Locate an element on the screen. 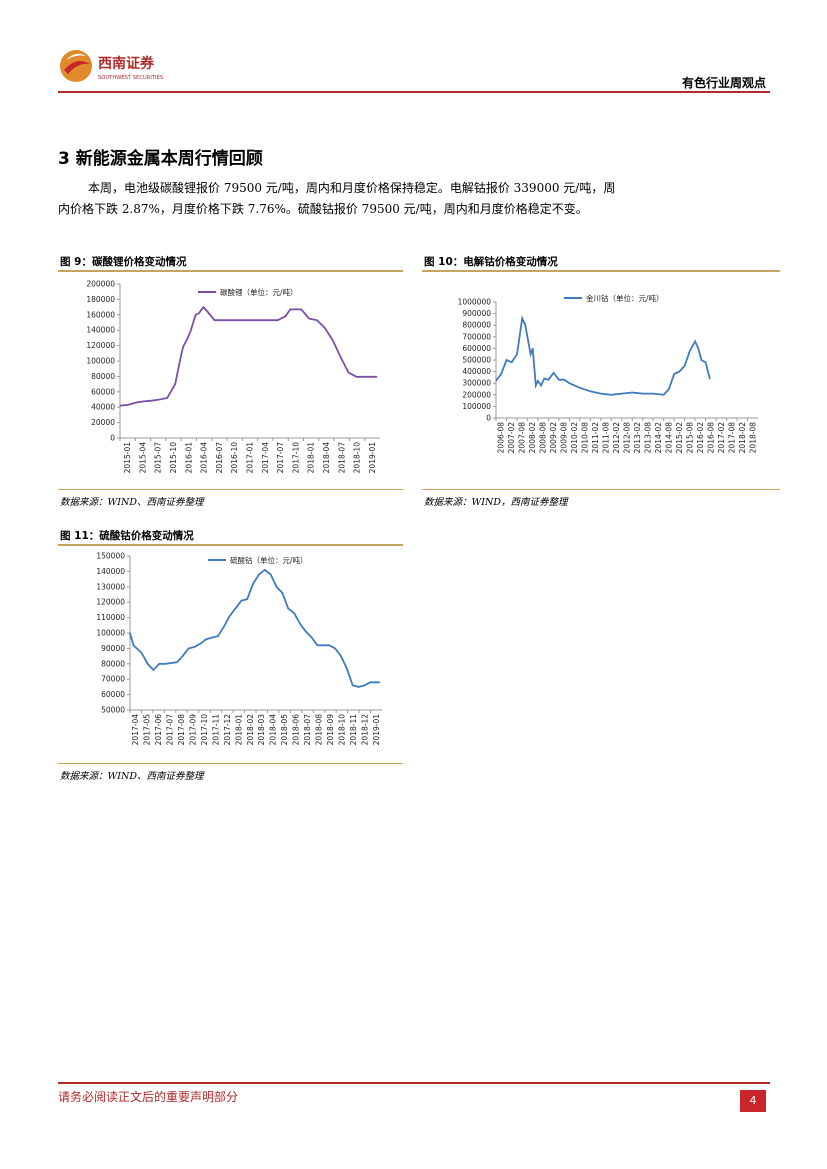 The width and height of the screenshot is (827, 1169). x-tick-label: 2018-08 is located at coordinates (752, 438).